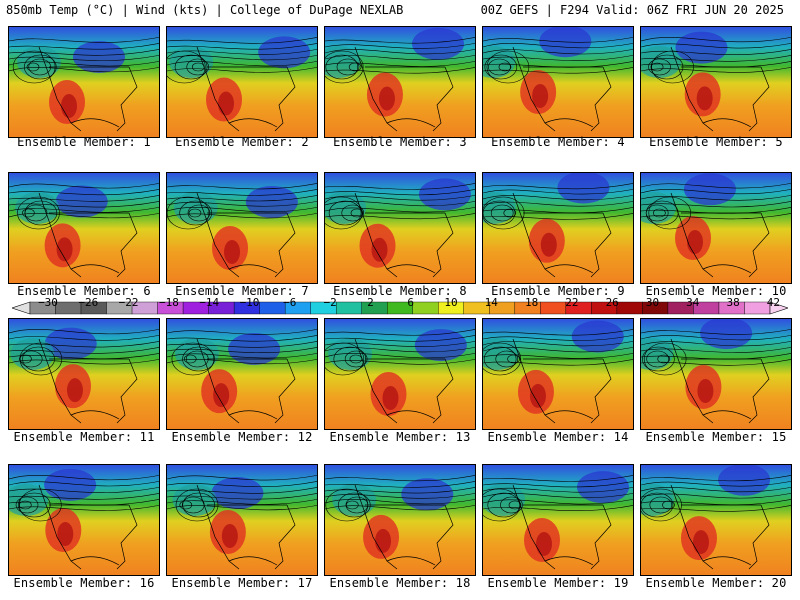 The height and width of the screenshot is (600, 800). What do you see at coordinates (400, 142) in the screenshot?
I see `ensemble-member-label: Ensemble Member: 3` at bounding box center [400, 142].